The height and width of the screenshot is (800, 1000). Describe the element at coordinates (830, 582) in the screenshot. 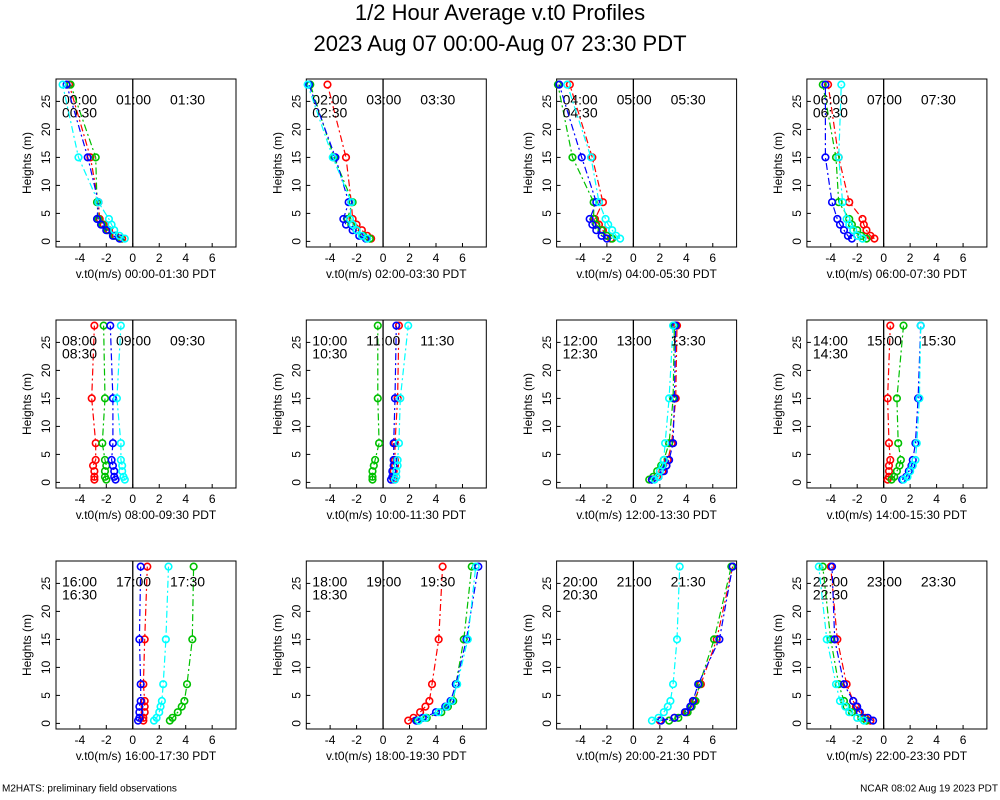

I see `series-label: 22:00` at that location.